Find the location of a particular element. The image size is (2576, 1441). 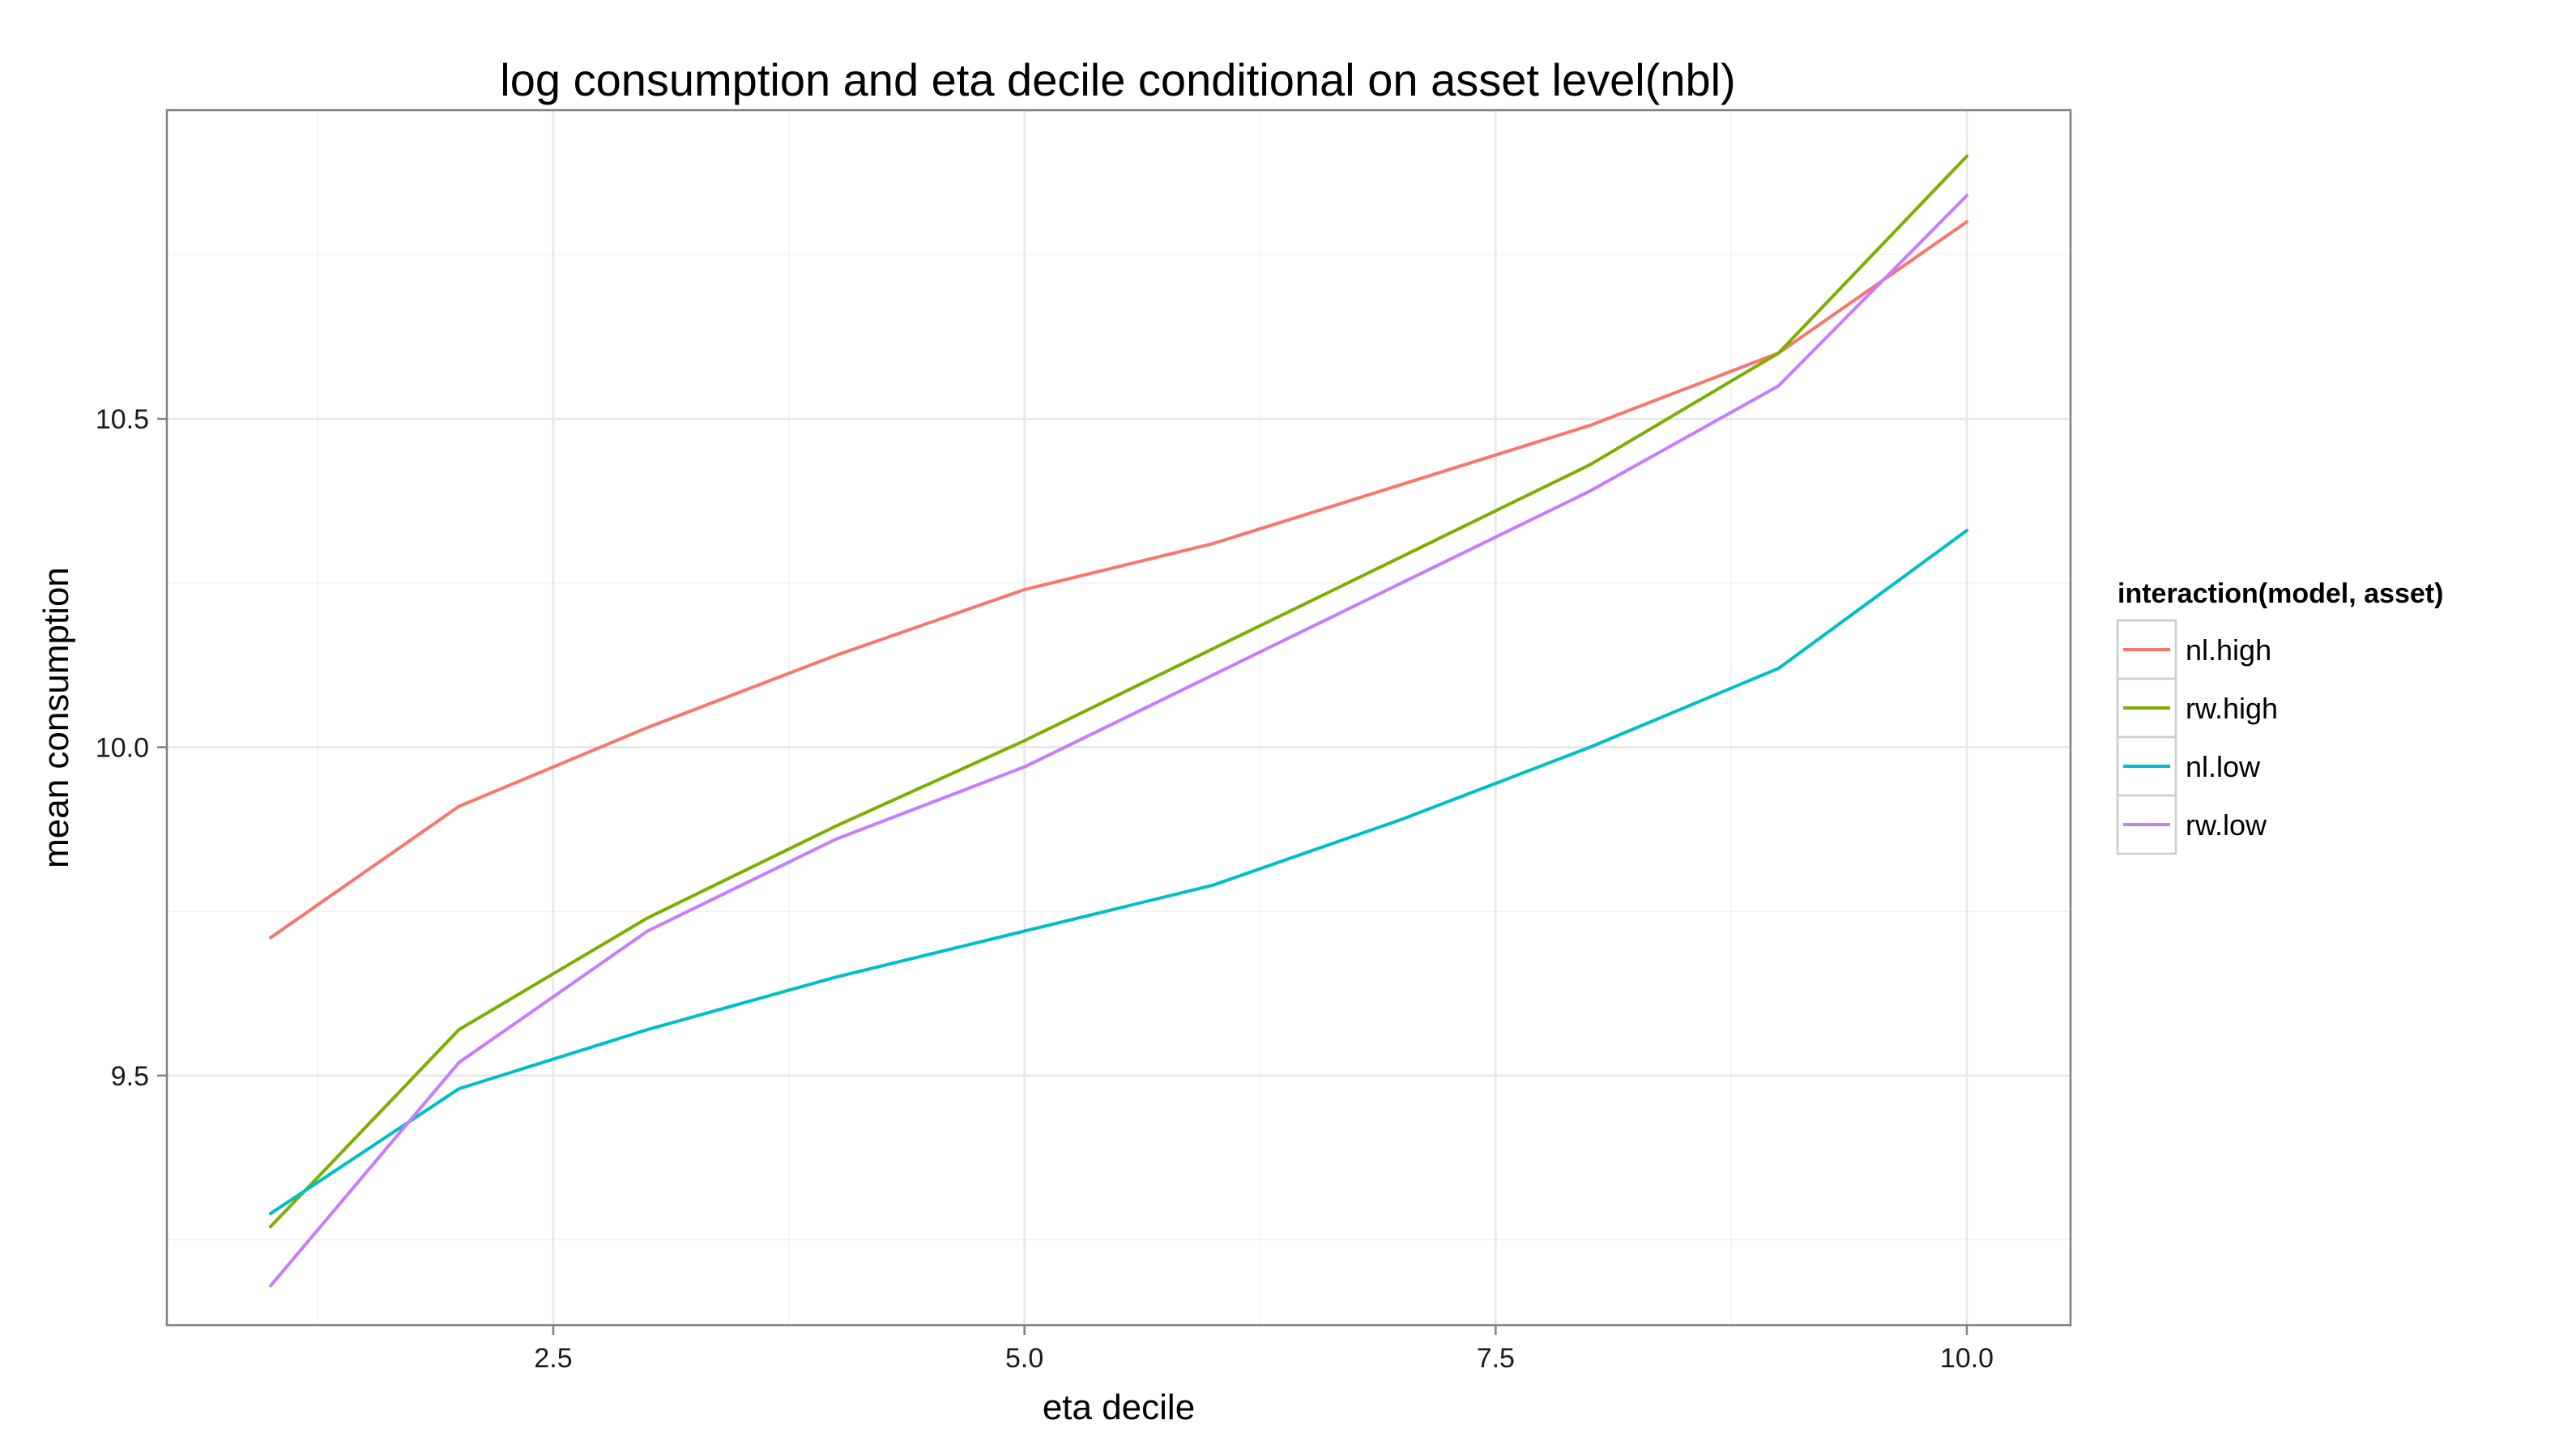

x-tick-label: 10.0 is located at coordinates (1967, 1358).